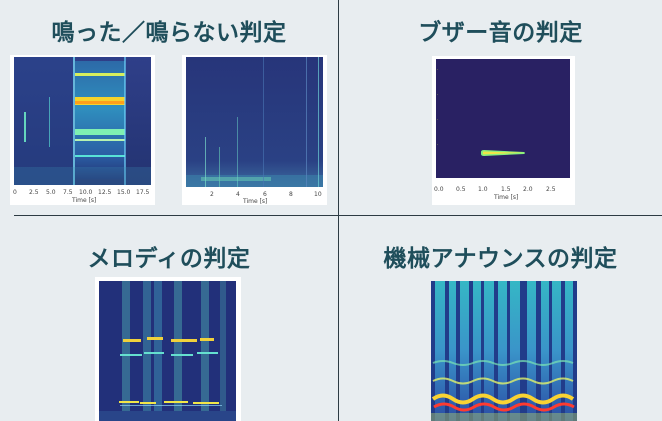 The height and width of the screenshot is (421, 662). What do you see at coordinates (291, 194) in the screenshot?
I see `right-tick-3: 8` at bounding box center [291, 194].